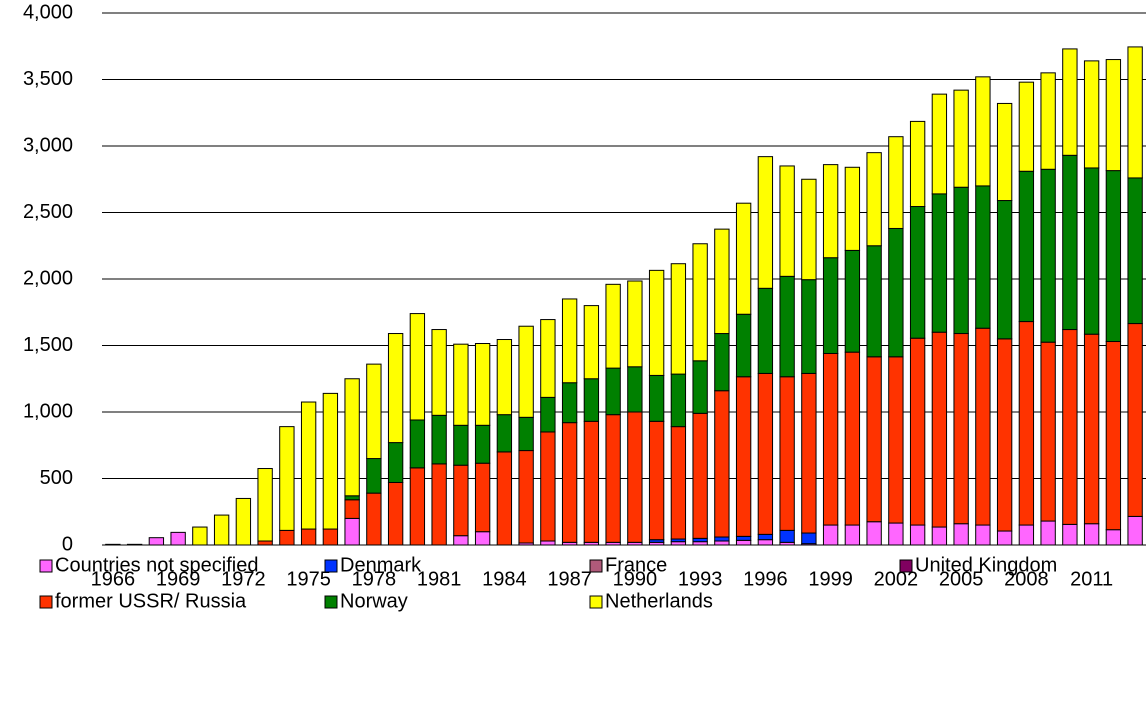  Describe the element at coordinates (700, 579) in the screenshot. I see `x-tick-label: 1993` at that location.